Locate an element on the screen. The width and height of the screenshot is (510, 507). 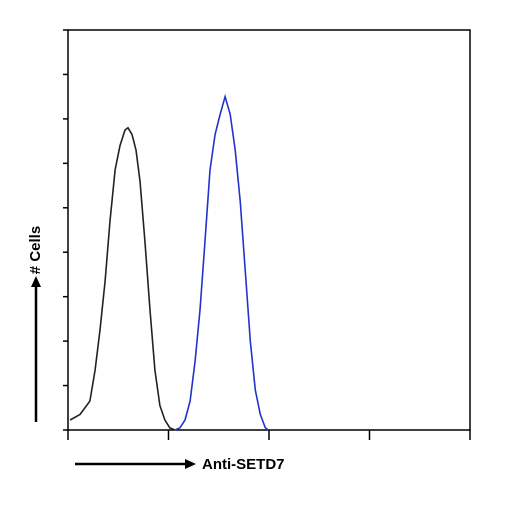
y-axis-label: # Cells is located at coordinates (35, 250).